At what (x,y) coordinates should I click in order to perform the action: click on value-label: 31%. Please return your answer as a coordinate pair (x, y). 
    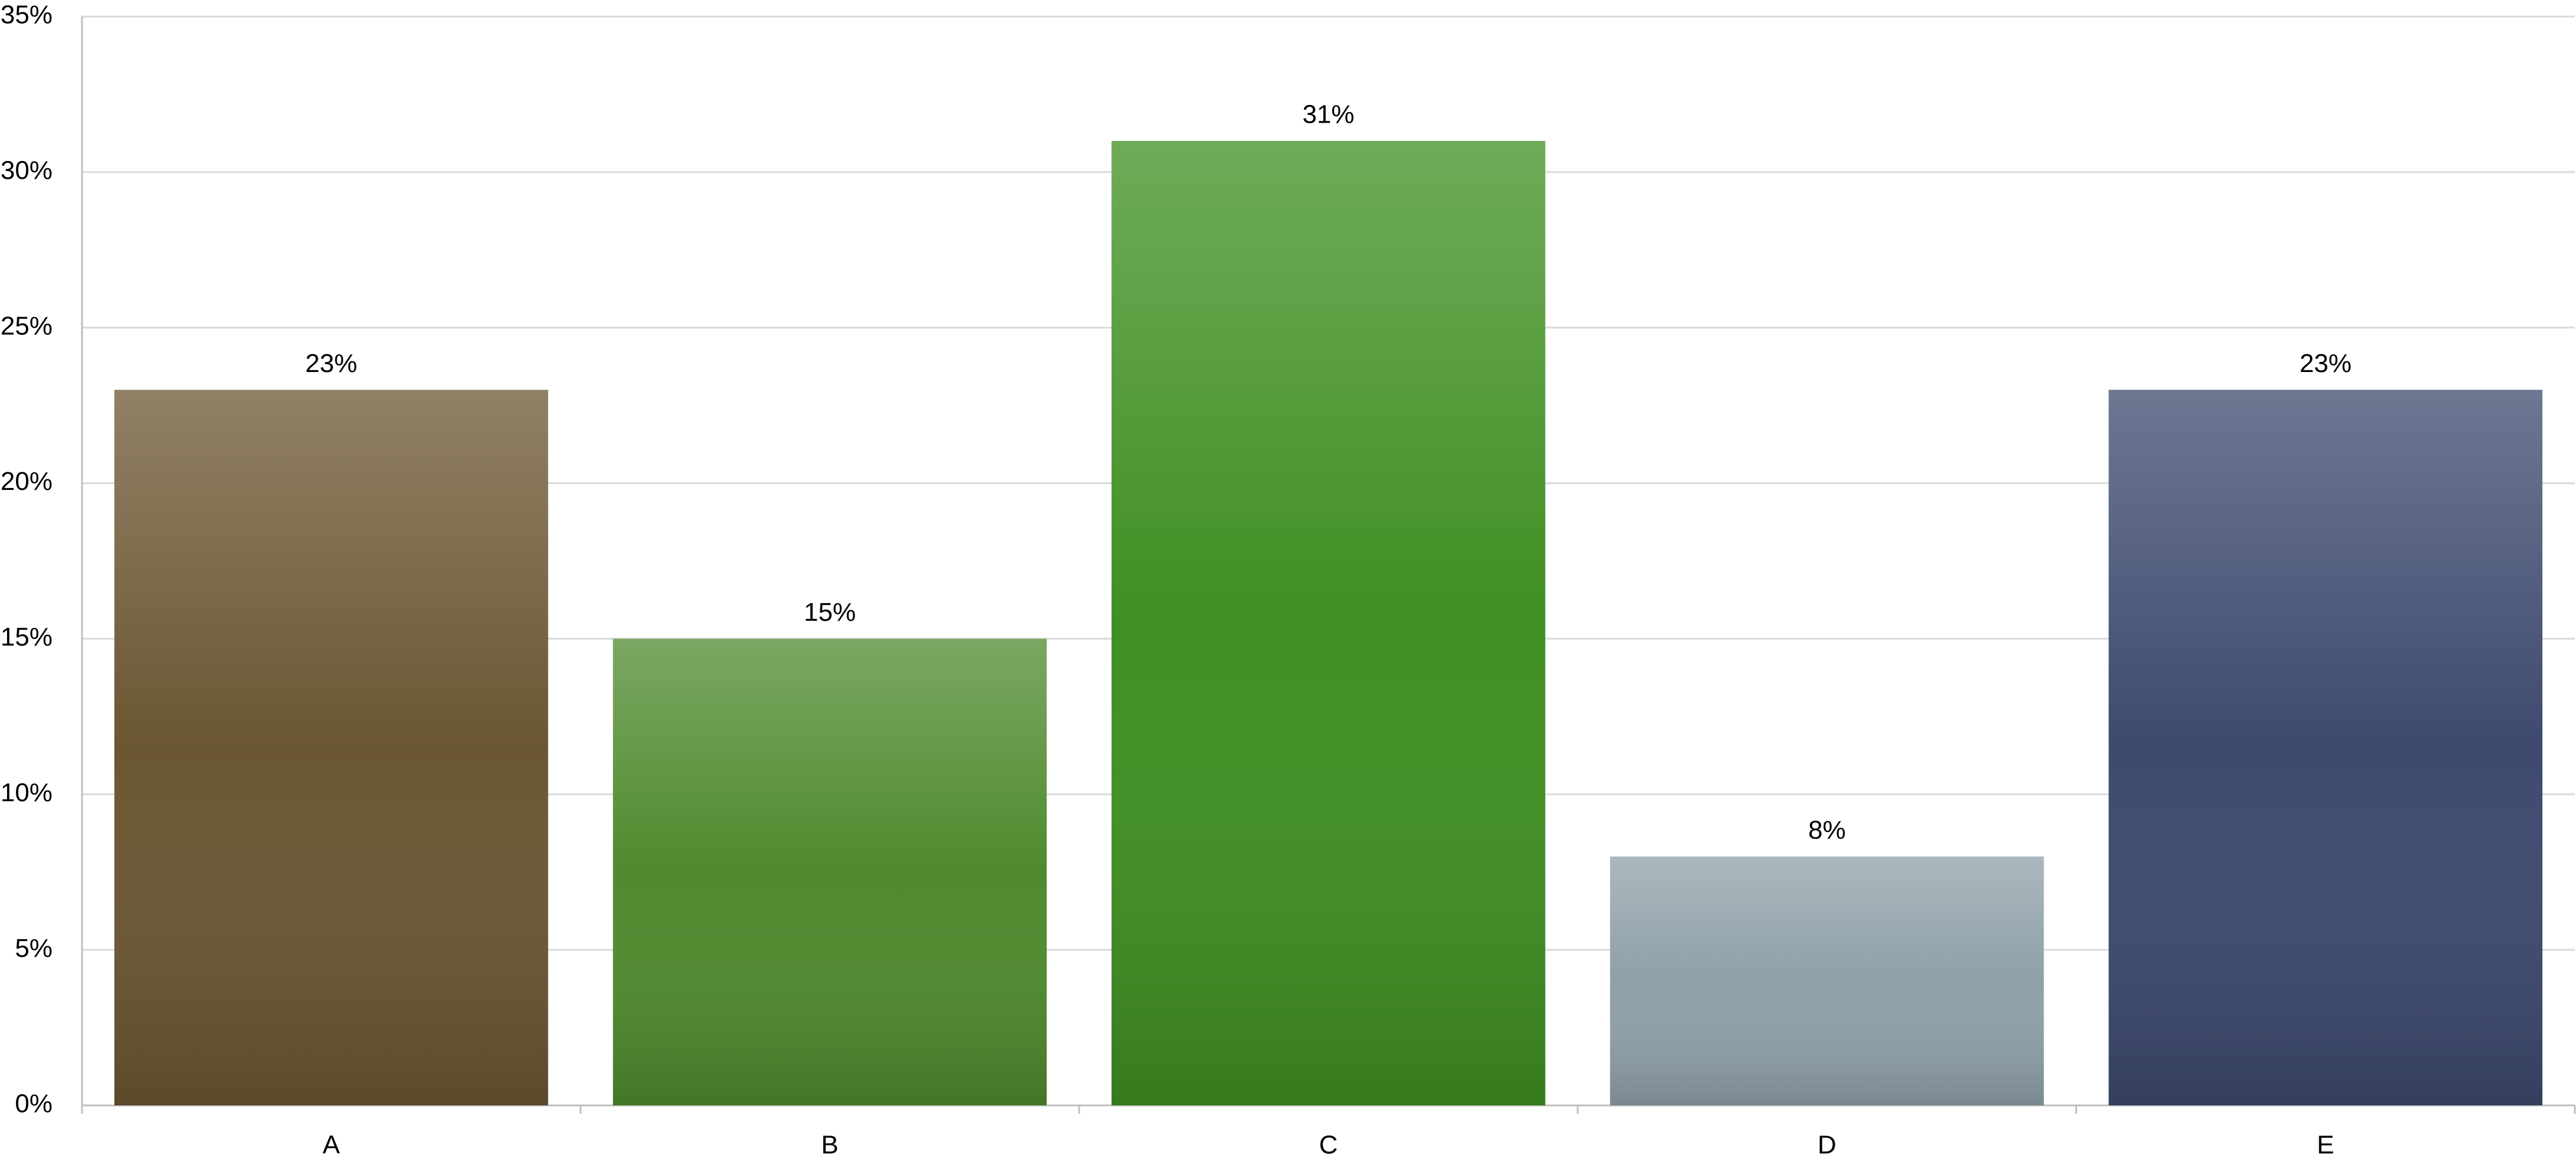
    Looking at the image, I should click on (1328, 114).